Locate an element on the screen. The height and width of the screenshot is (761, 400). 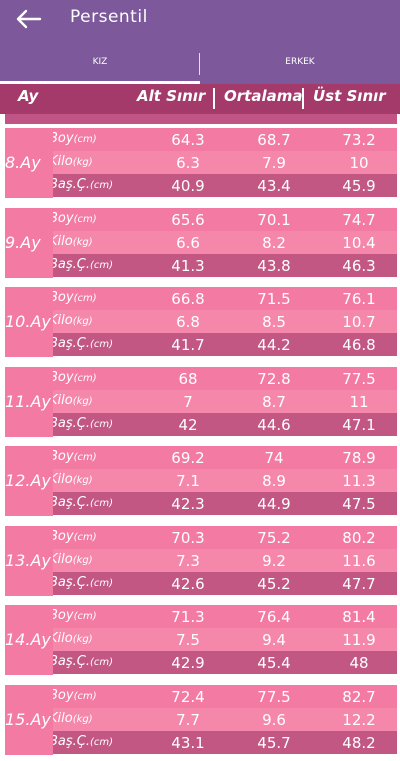
value-cell: 8.2 is located at coordinates (274, 243).